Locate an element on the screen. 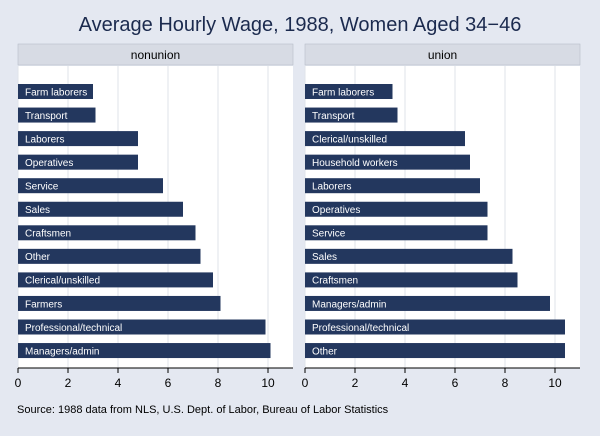  panel-label: union is located at coordinates (442, 55).